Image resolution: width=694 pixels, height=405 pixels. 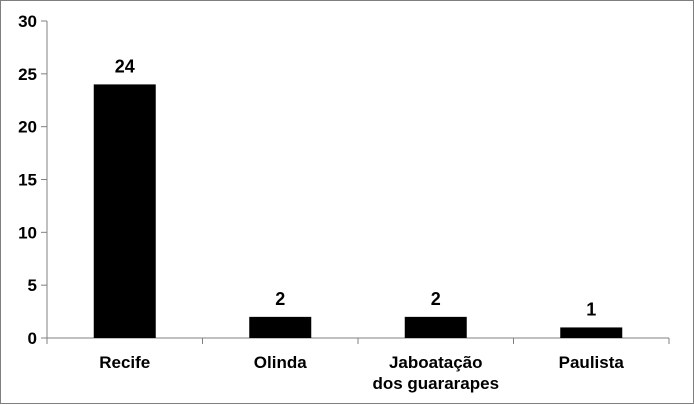 What do you see at coordinates (27, 21) in the screenshot?
I see `y-tick-label: 30` at bounding box center [27, 21].